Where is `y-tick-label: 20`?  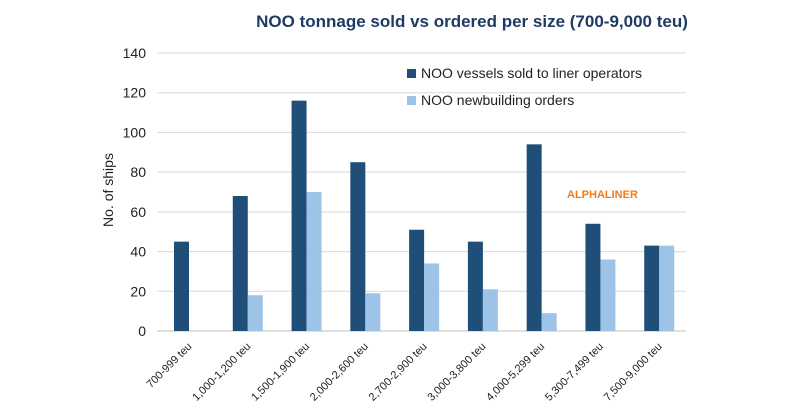 y-tick-label: 20 is located at coordinates (138, 291).